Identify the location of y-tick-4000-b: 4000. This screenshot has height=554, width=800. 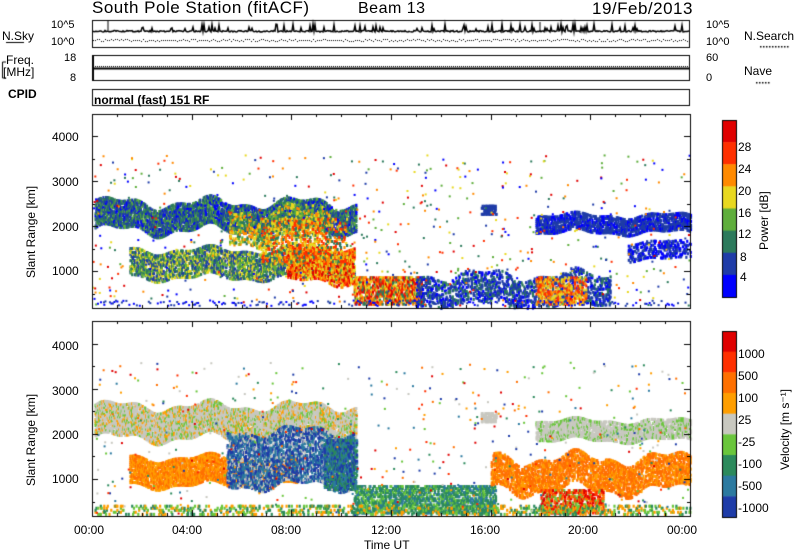
(65, 346).